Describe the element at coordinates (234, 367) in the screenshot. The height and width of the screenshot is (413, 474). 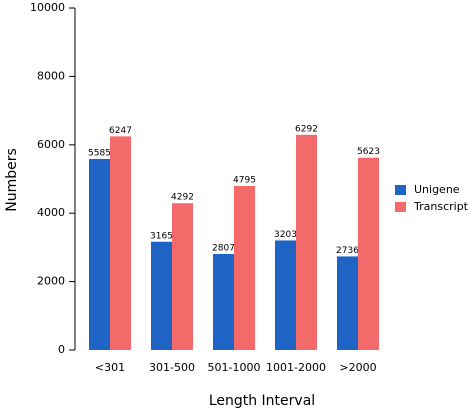
I see `x-tick-label: 501-1000` at that location.